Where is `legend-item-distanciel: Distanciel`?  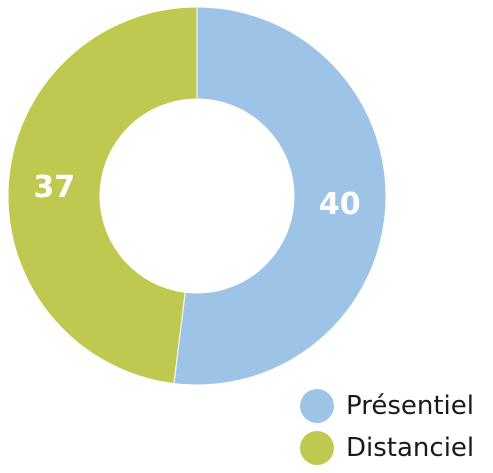
legend-item-distanciel: Distanciel is located at coordinates (387, 448).